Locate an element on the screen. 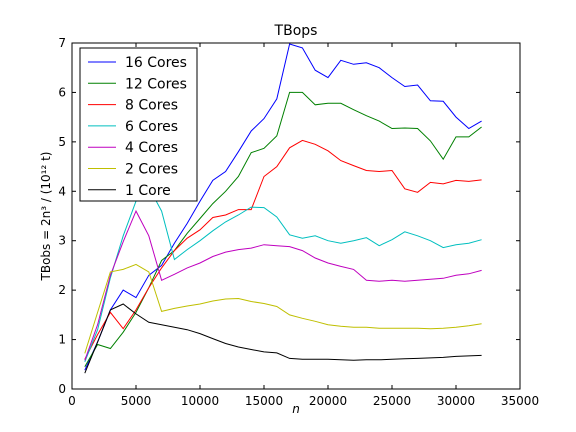  x-axis-label: n is located at coordinates (296, 409).